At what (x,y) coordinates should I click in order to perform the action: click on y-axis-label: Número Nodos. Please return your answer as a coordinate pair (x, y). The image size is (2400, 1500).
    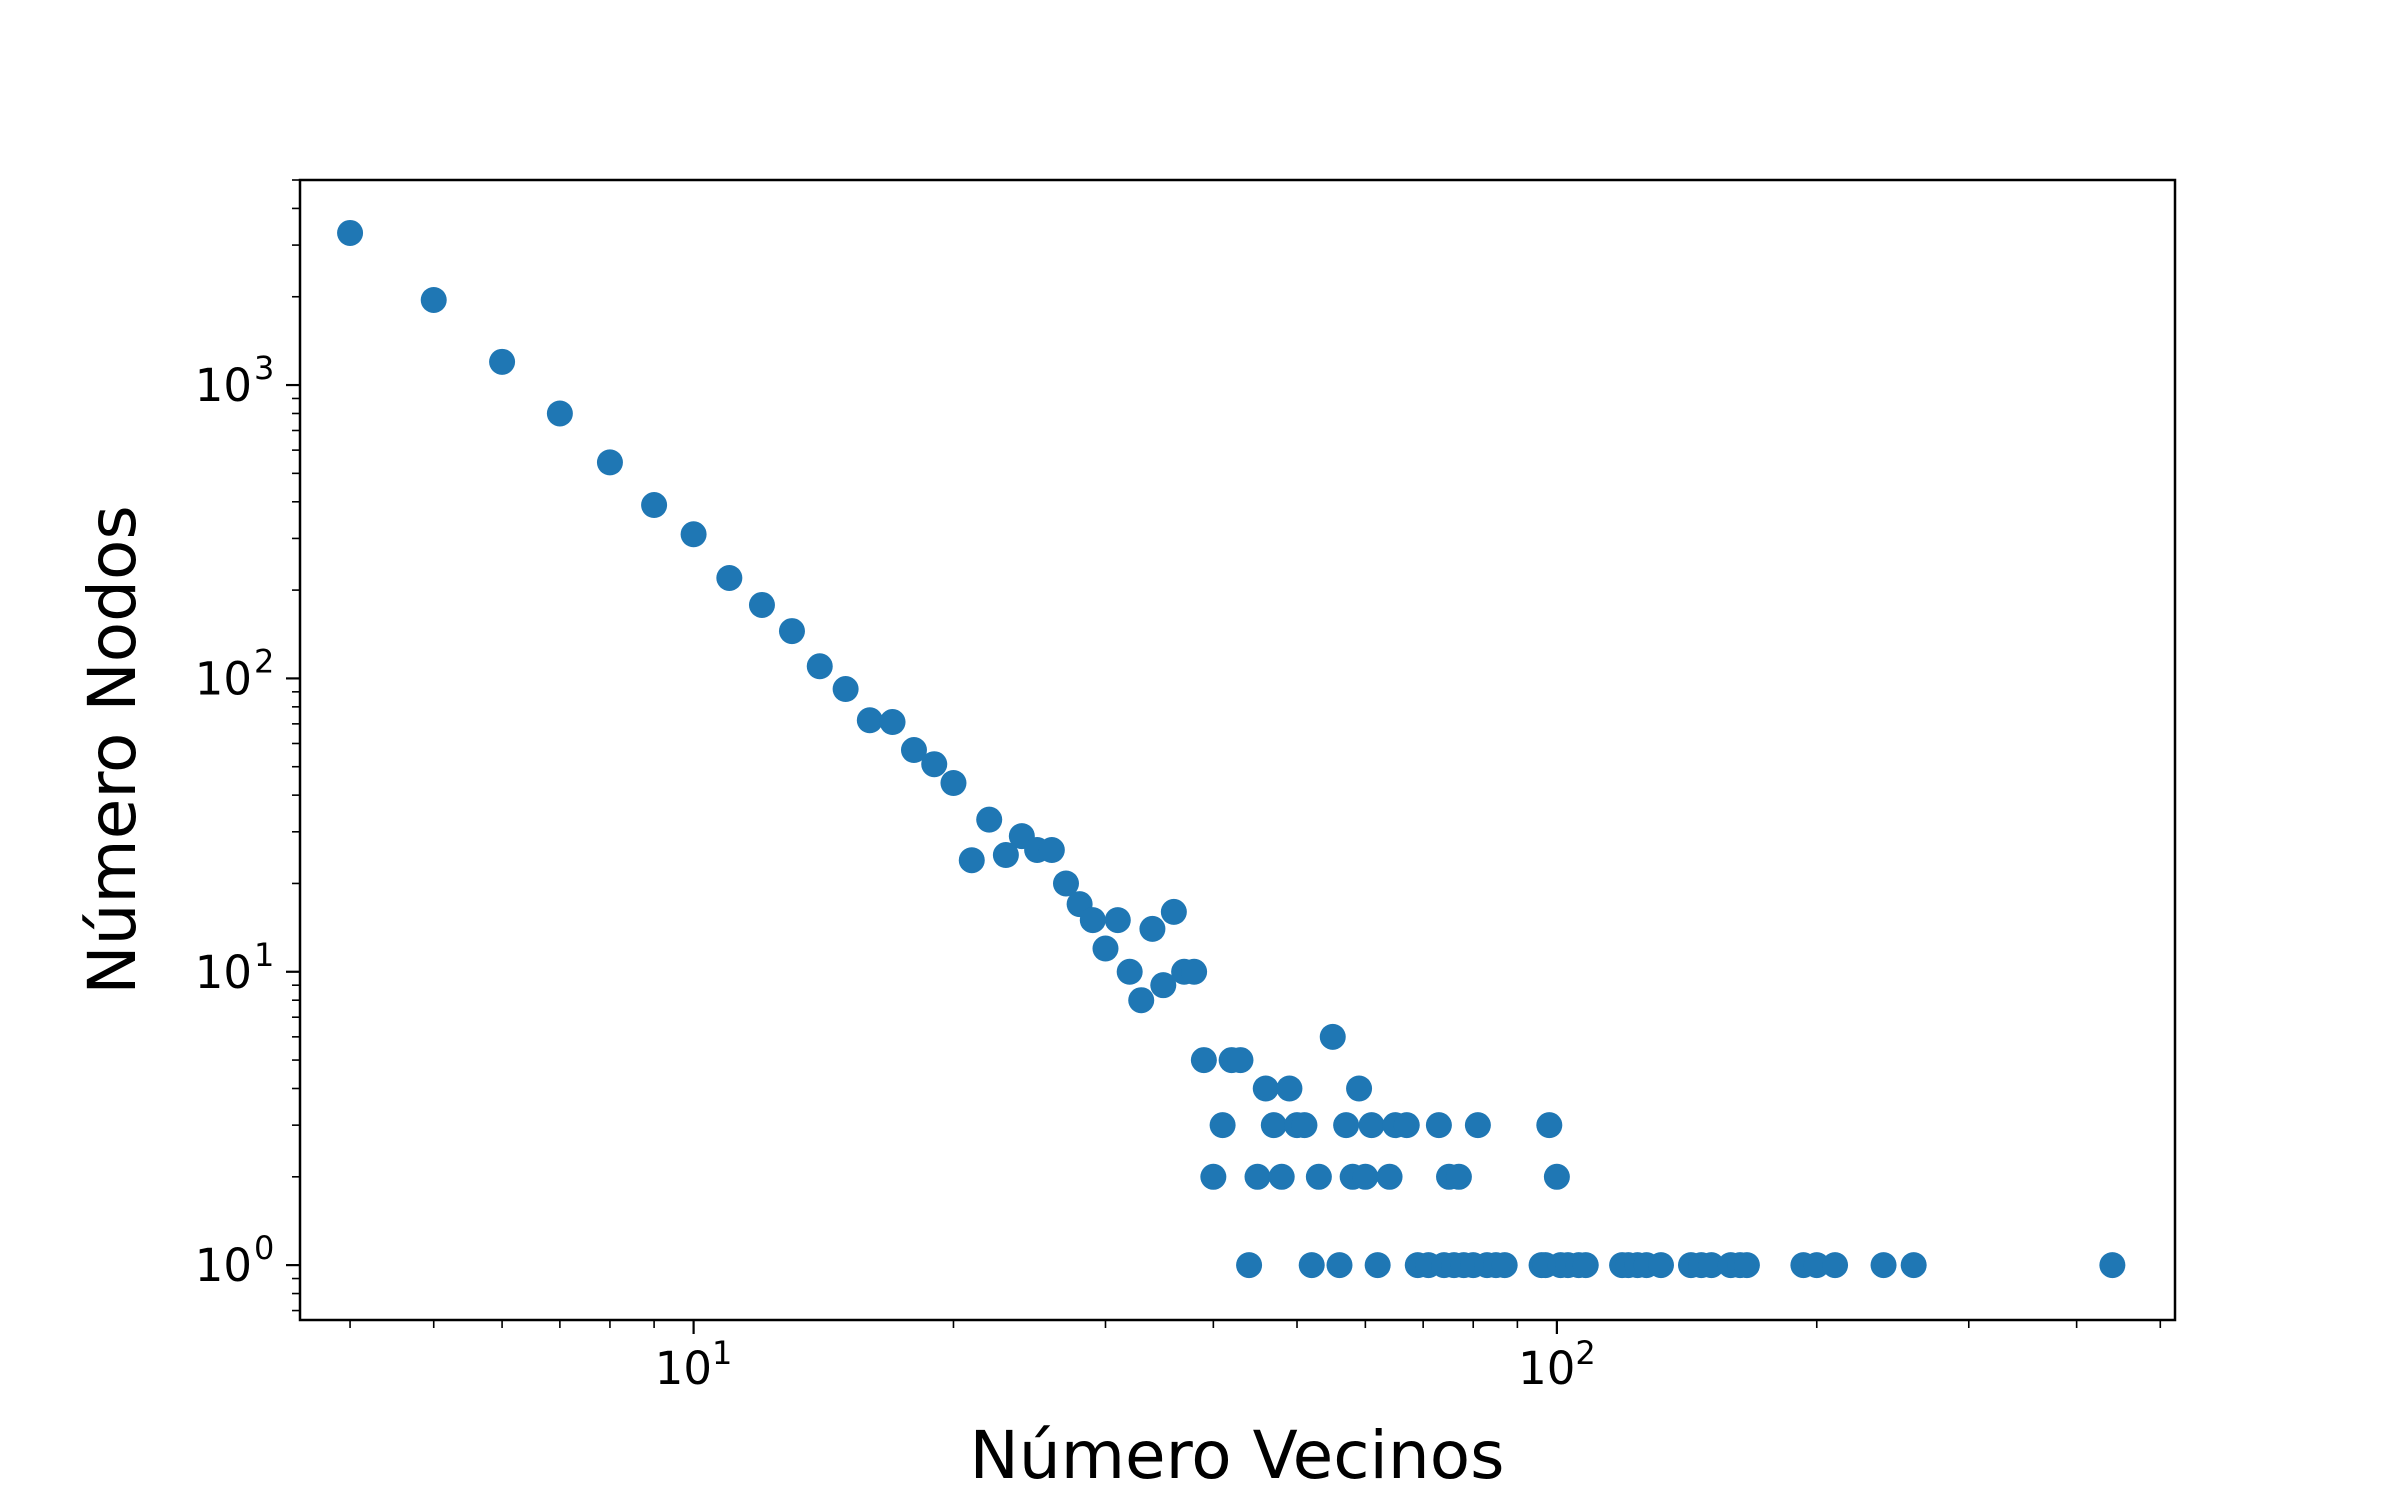
    Looking at the image, I should click on (112, 750).